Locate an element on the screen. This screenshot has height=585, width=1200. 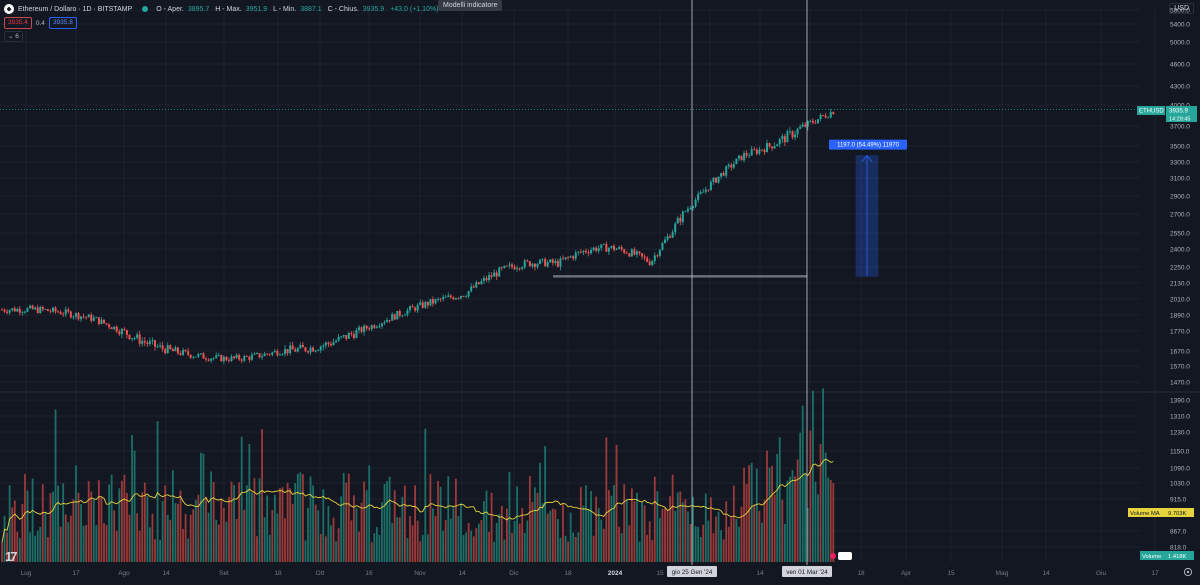
sell-button: 3935.4 is located at coordinates (18, 23).